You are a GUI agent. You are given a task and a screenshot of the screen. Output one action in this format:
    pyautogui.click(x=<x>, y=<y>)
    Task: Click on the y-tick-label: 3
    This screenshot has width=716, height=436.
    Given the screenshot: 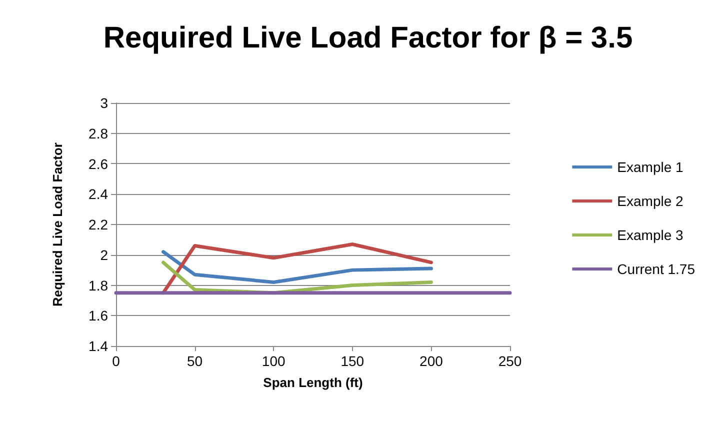 What is the action you would take?
    pyautogui.click(x=104, y=103)
    